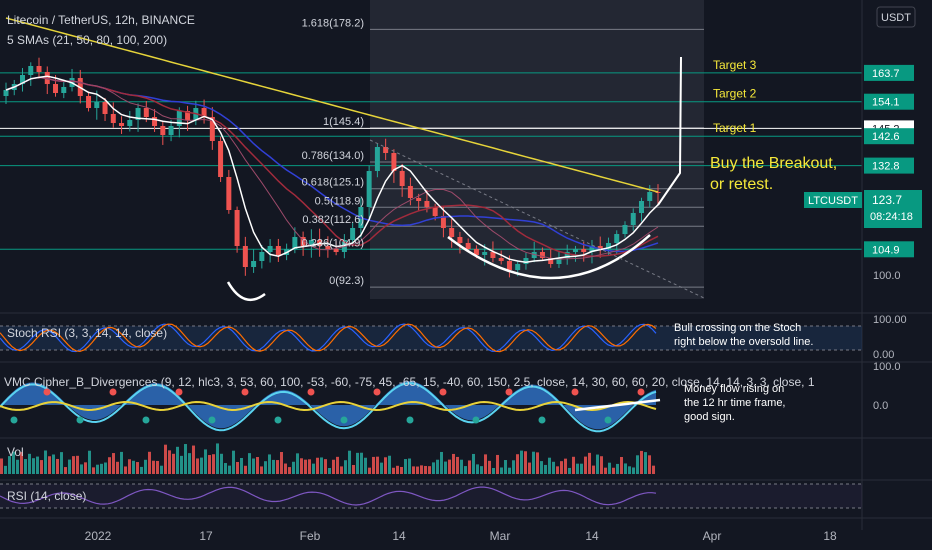 This screenshot has width=932, height=550. Describe the element at coordinates (246, 291) in the screenshot. I see `left-cup-drawing` at that location.